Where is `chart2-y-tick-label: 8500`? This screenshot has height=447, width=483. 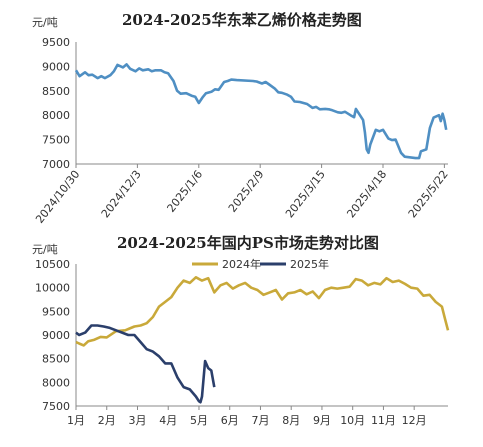
chart2-y-tick-label: 8500 is located at coordinates (56, 359).